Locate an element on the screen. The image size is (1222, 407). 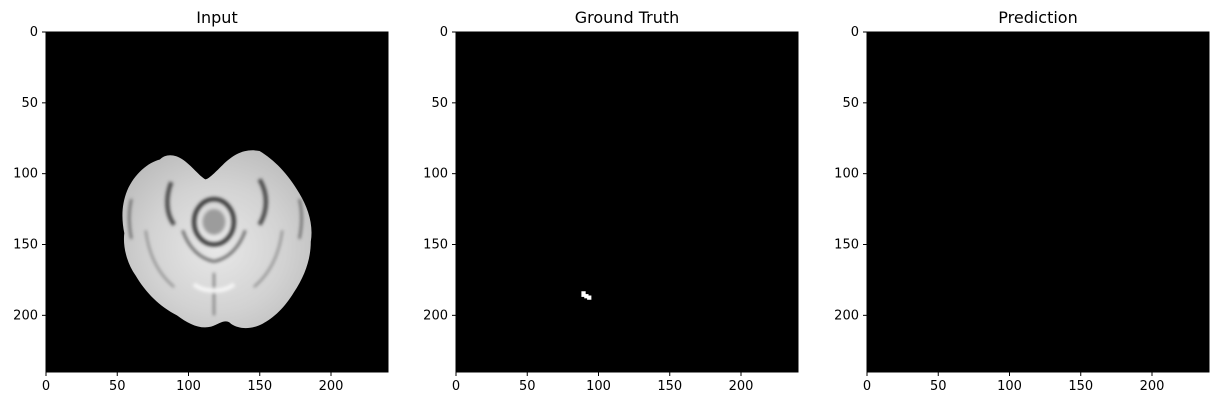
y-axis-input: 0 50 100 150 200 is located at coordinates (29, 174).